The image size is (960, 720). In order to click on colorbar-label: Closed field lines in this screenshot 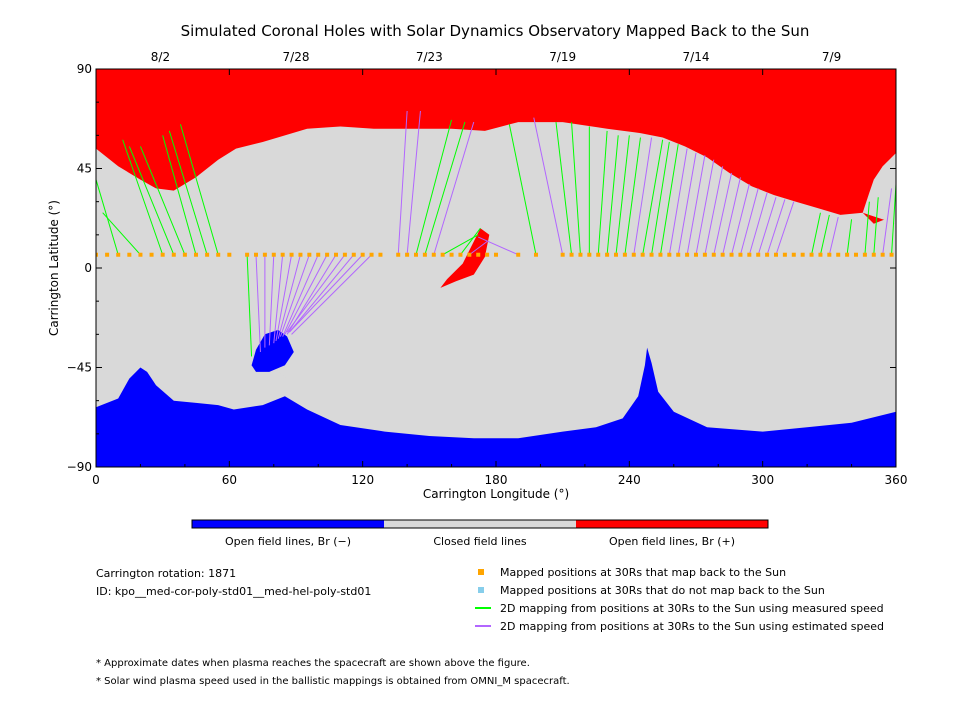, I will do `click(480, 541)`.